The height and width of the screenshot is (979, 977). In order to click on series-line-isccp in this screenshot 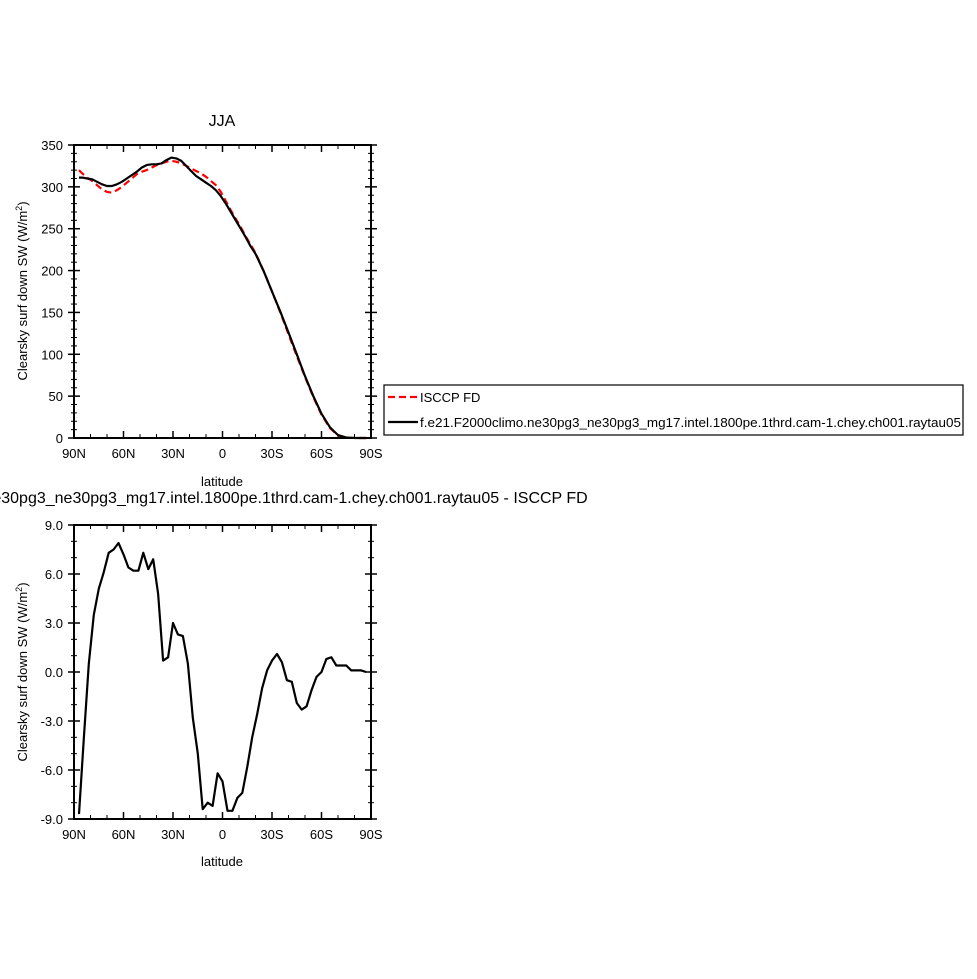, I will do `click(222, 299)`.